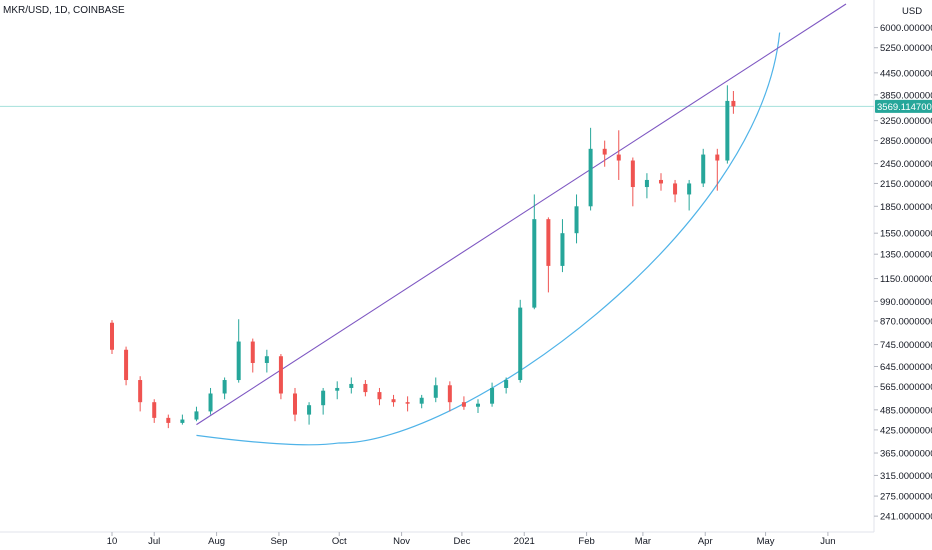 This screenshot has height=550, width=932. What do you see at coordinates (906, 517) in the screenshot?
I see `y-tick-label: 241.00000000` at bounding box center [906, 517].